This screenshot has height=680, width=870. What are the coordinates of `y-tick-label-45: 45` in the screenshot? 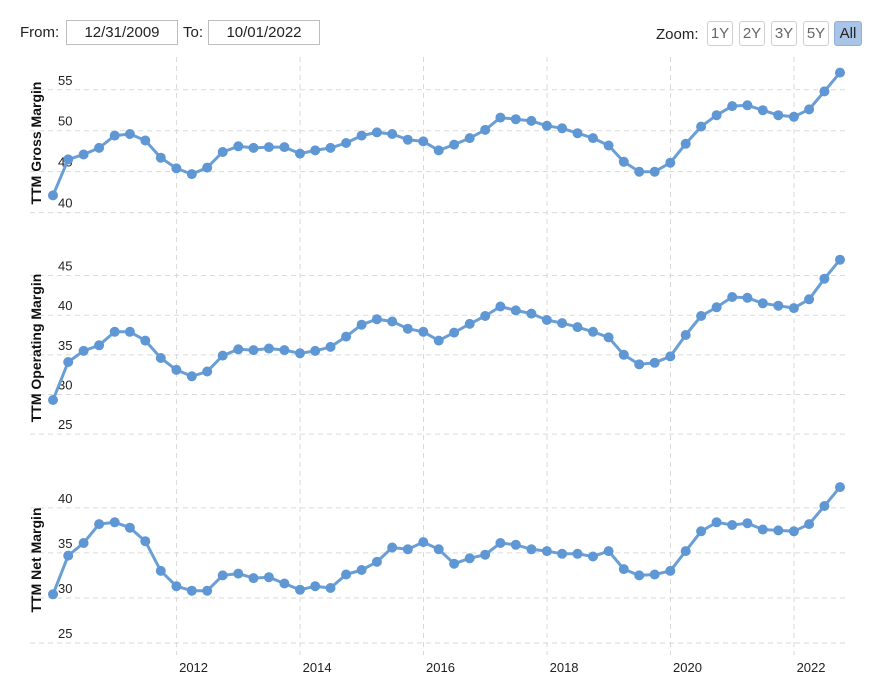 It's located at (65, 266).